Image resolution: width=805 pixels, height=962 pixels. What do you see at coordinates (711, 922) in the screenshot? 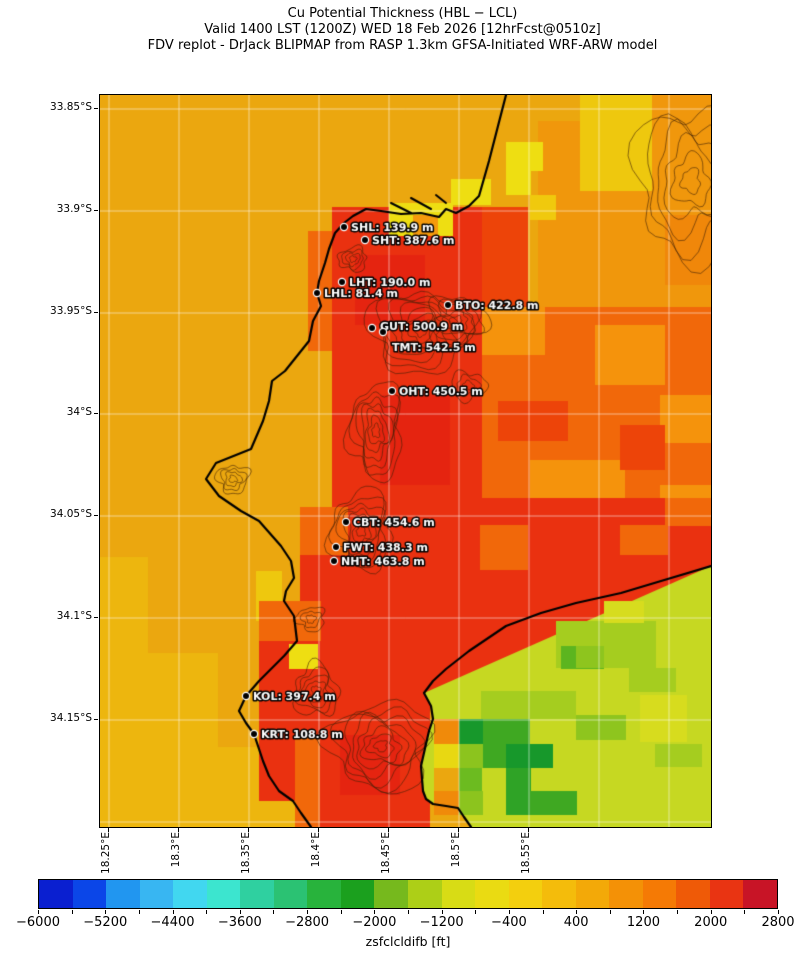
I see `colorbar-tick-label: 2000` at bounding box center [711, 922].